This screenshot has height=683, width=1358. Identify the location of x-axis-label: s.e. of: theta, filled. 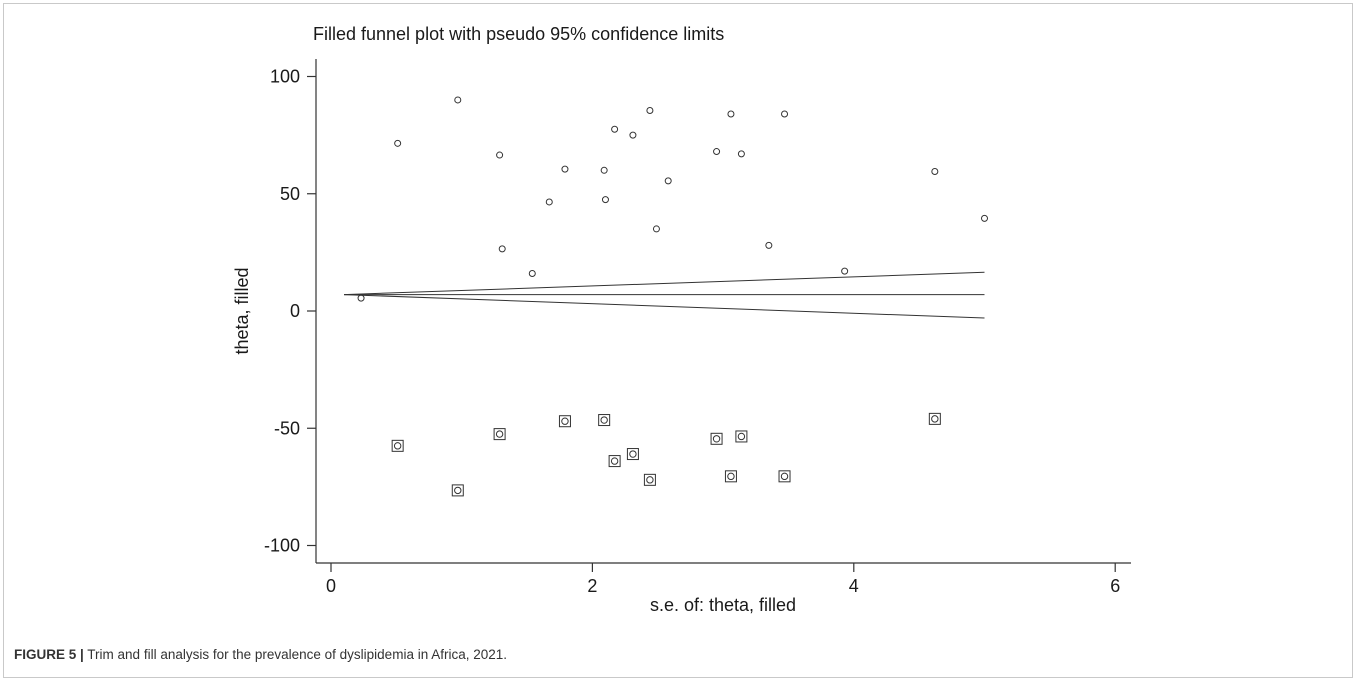
(723, 605).